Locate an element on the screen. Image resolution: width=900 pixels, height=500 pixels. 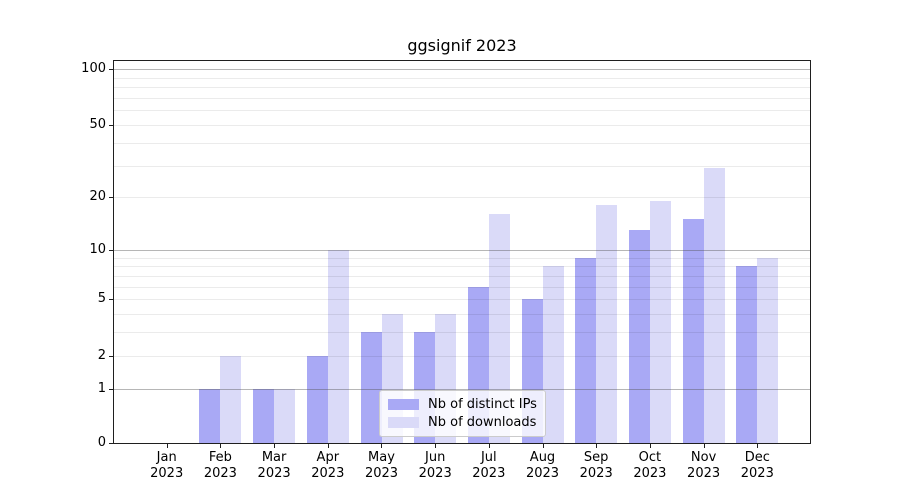
y-tick-label-50: 50 is located at coordinates (97, 124).